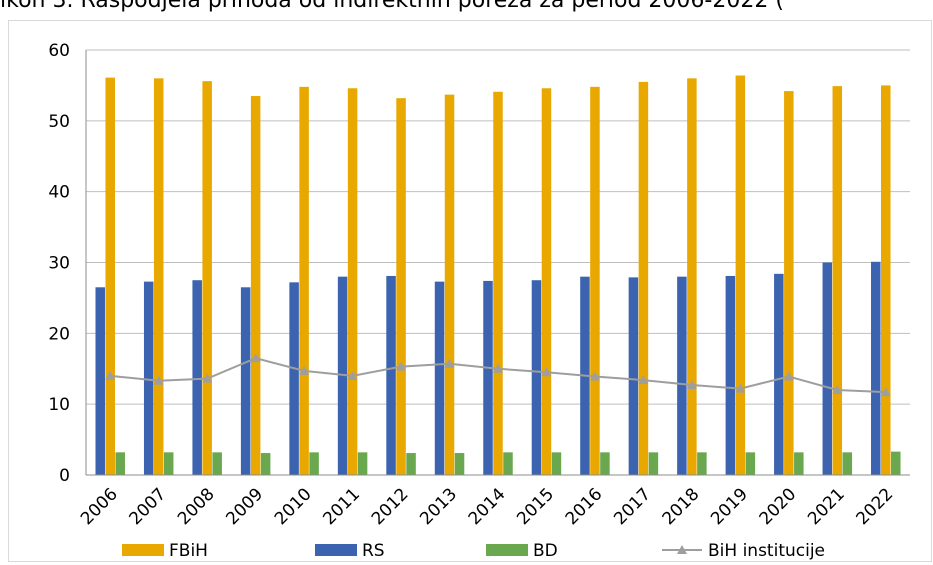 Image resolution: width=933 pixels, height=565 pixels. What do you see at coordinates (847, 463) in the screenshot?
I see `bar-bd-2021` at bounding box center [847, 463].